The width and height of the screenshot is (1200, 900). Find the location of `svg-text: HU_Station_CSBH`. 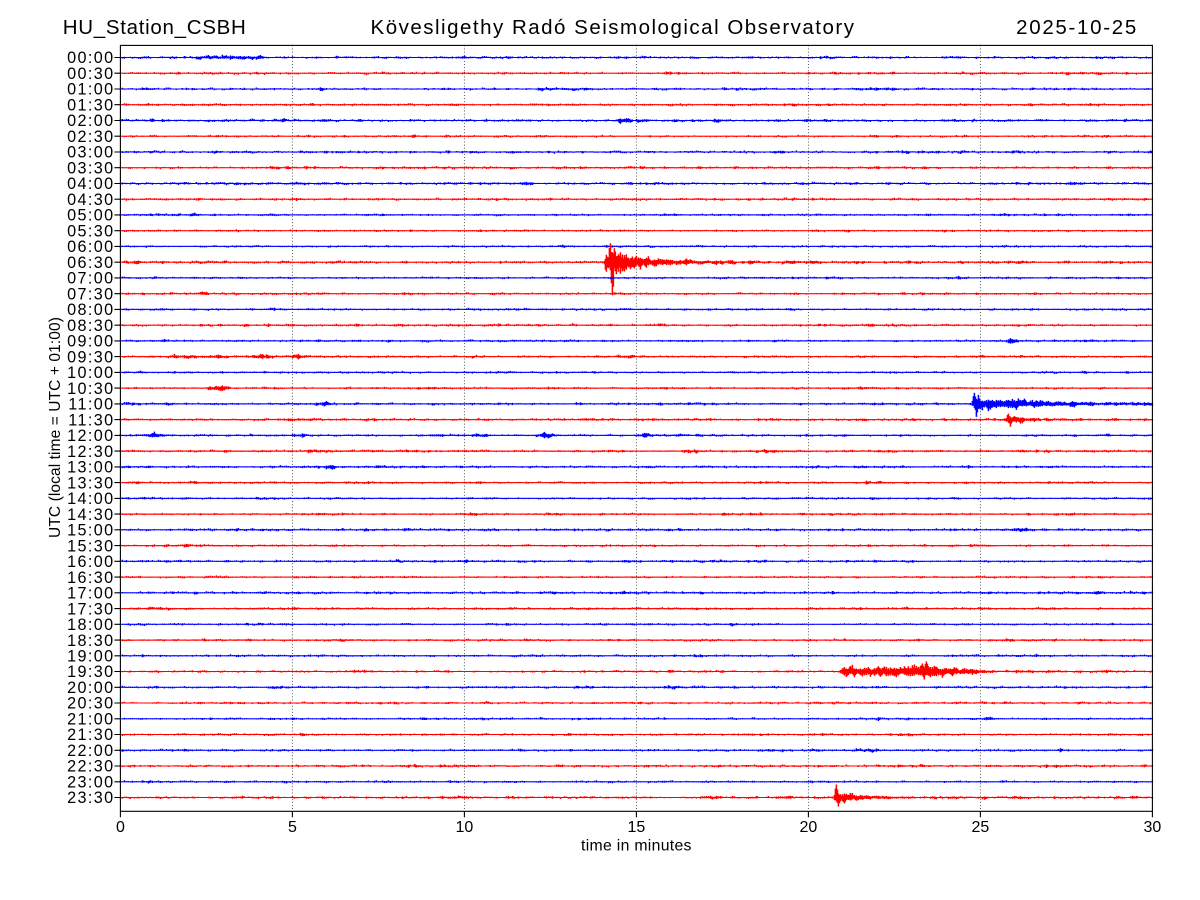

svg-text: HU_Station_CSBH is located at coordinates (155, 27).